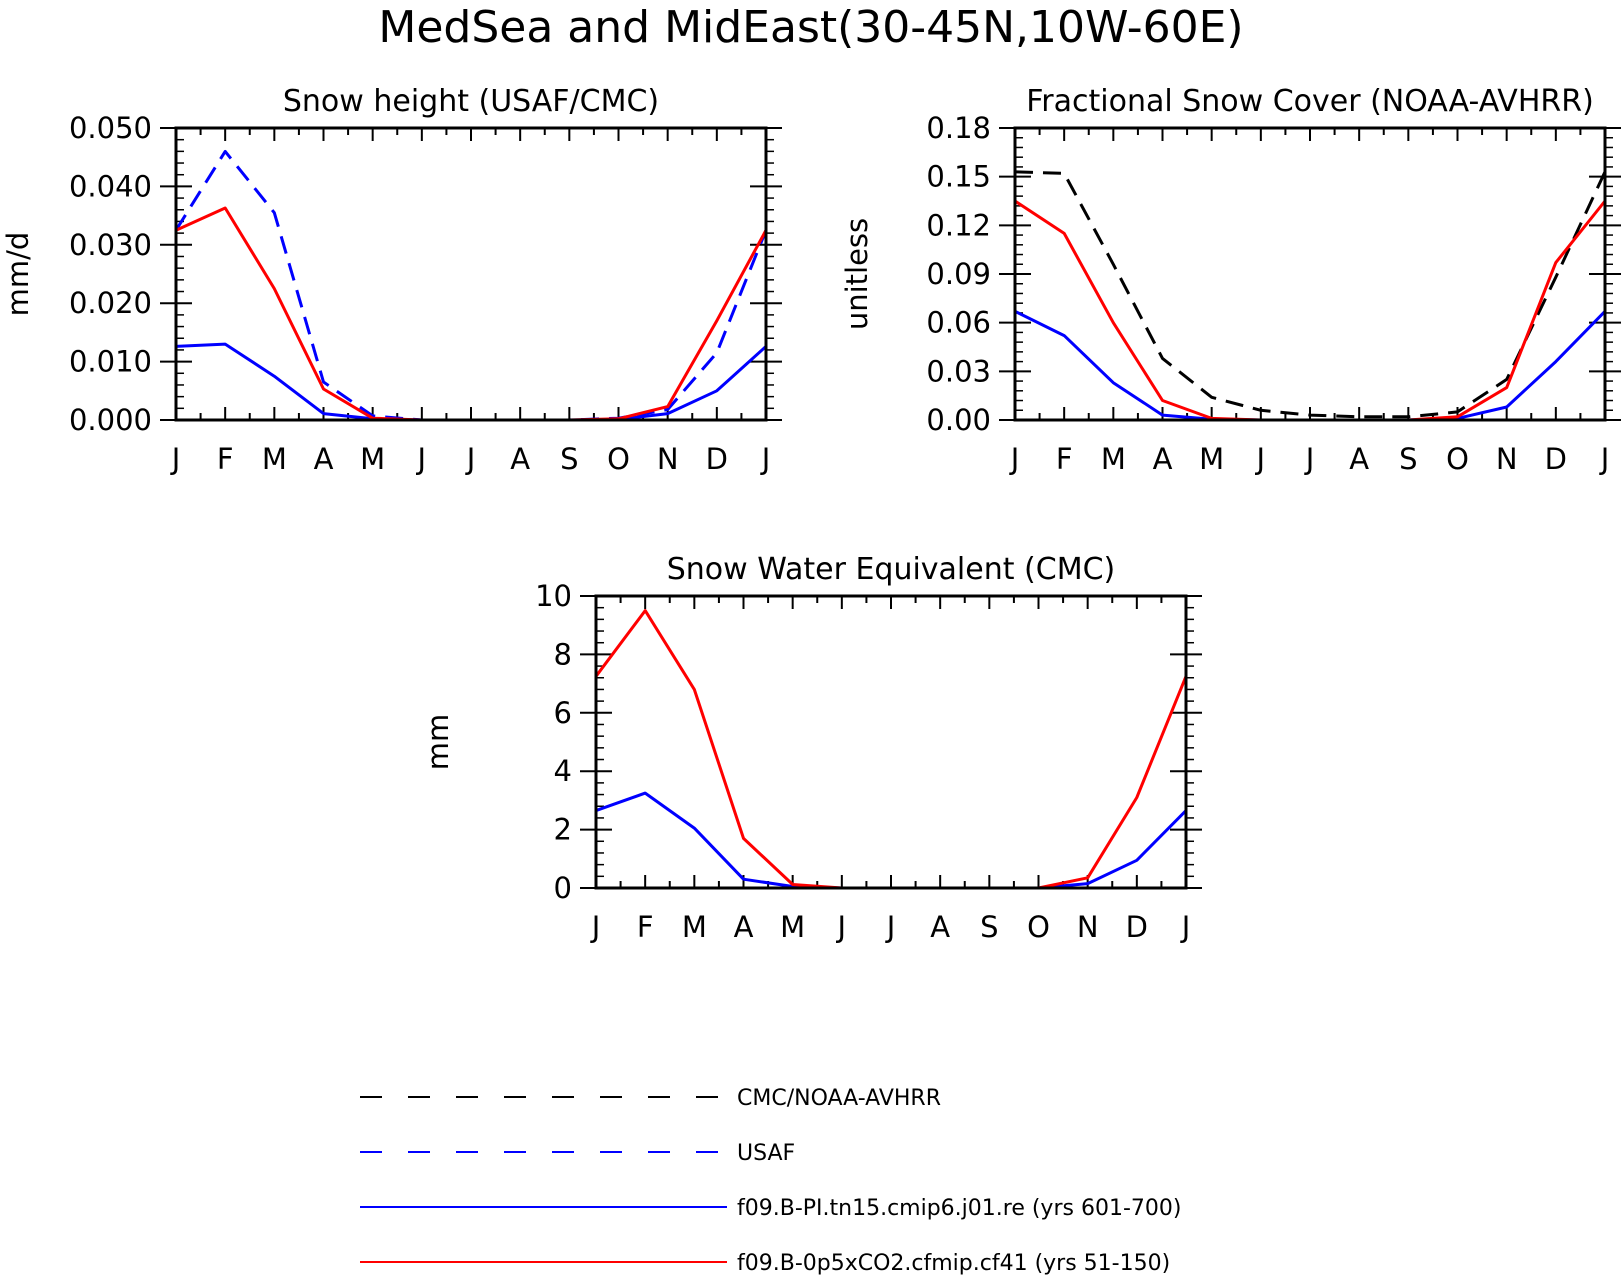 The height and width of the screenshot is (1281, 1623). I want to click on y-tick-label: 0.06, so click(958, 323).